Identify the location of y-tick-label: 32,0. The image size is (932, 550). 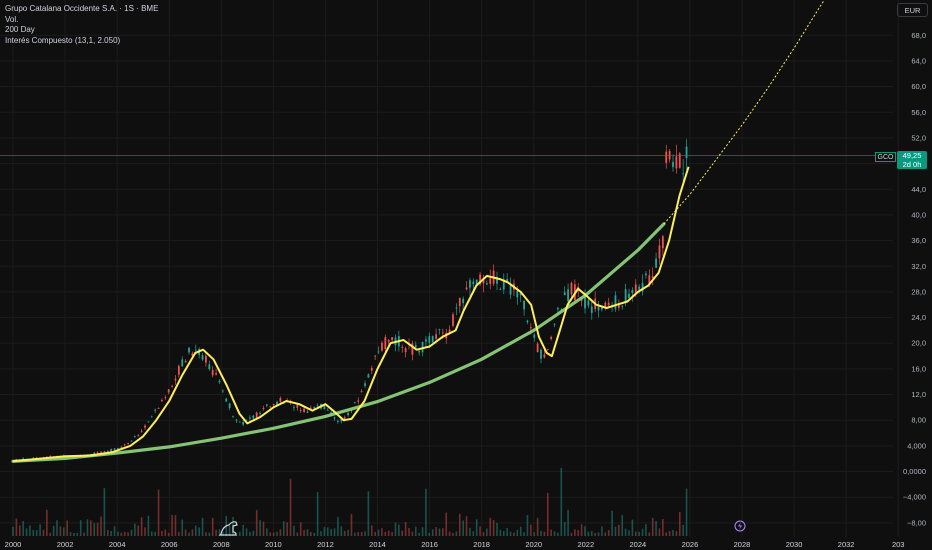
(918, 266).